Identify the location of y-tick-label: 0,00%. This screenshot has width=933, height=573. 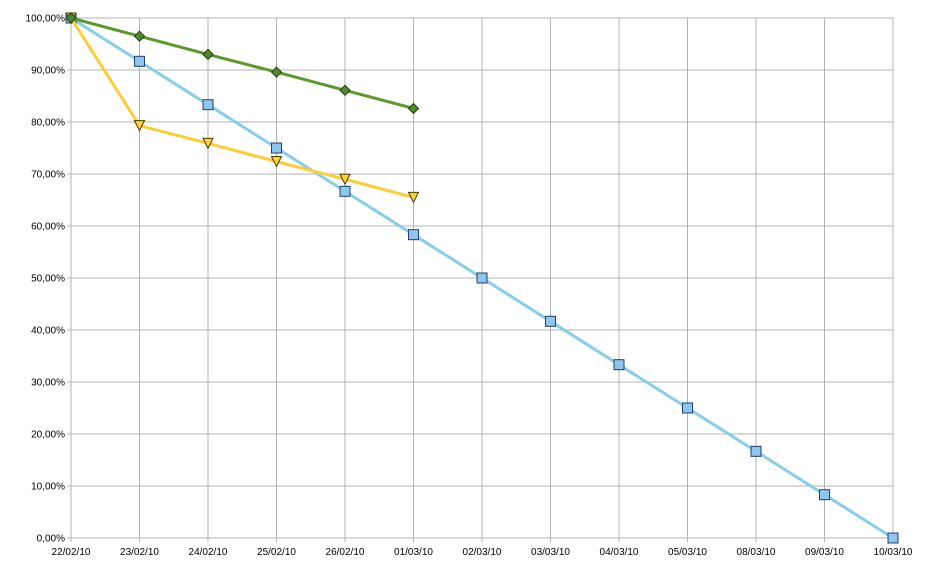
(51, 539).